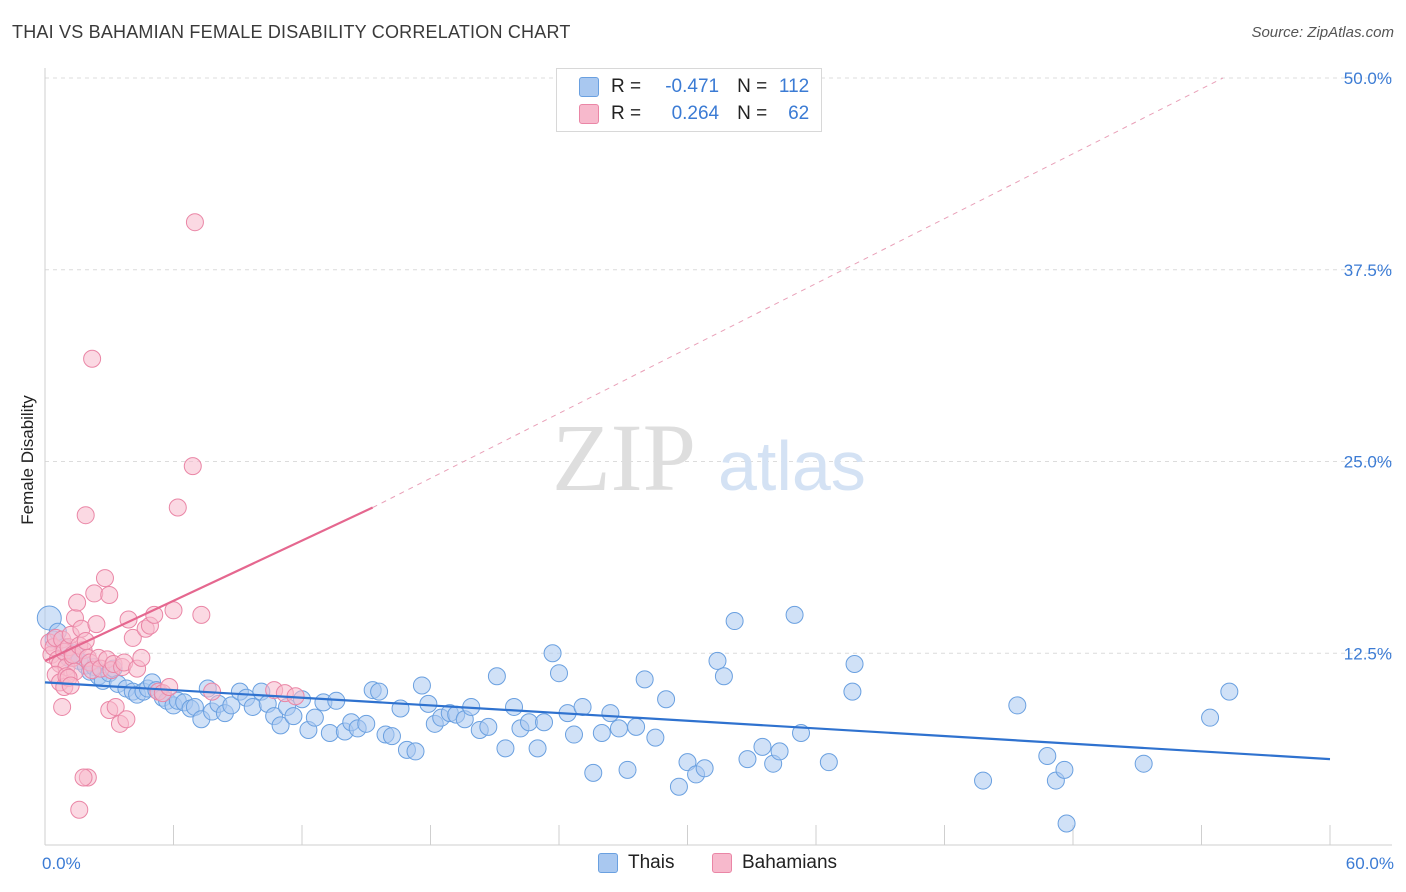  I want to click on y-tick-label: 12.5%, so click(1368, 653).